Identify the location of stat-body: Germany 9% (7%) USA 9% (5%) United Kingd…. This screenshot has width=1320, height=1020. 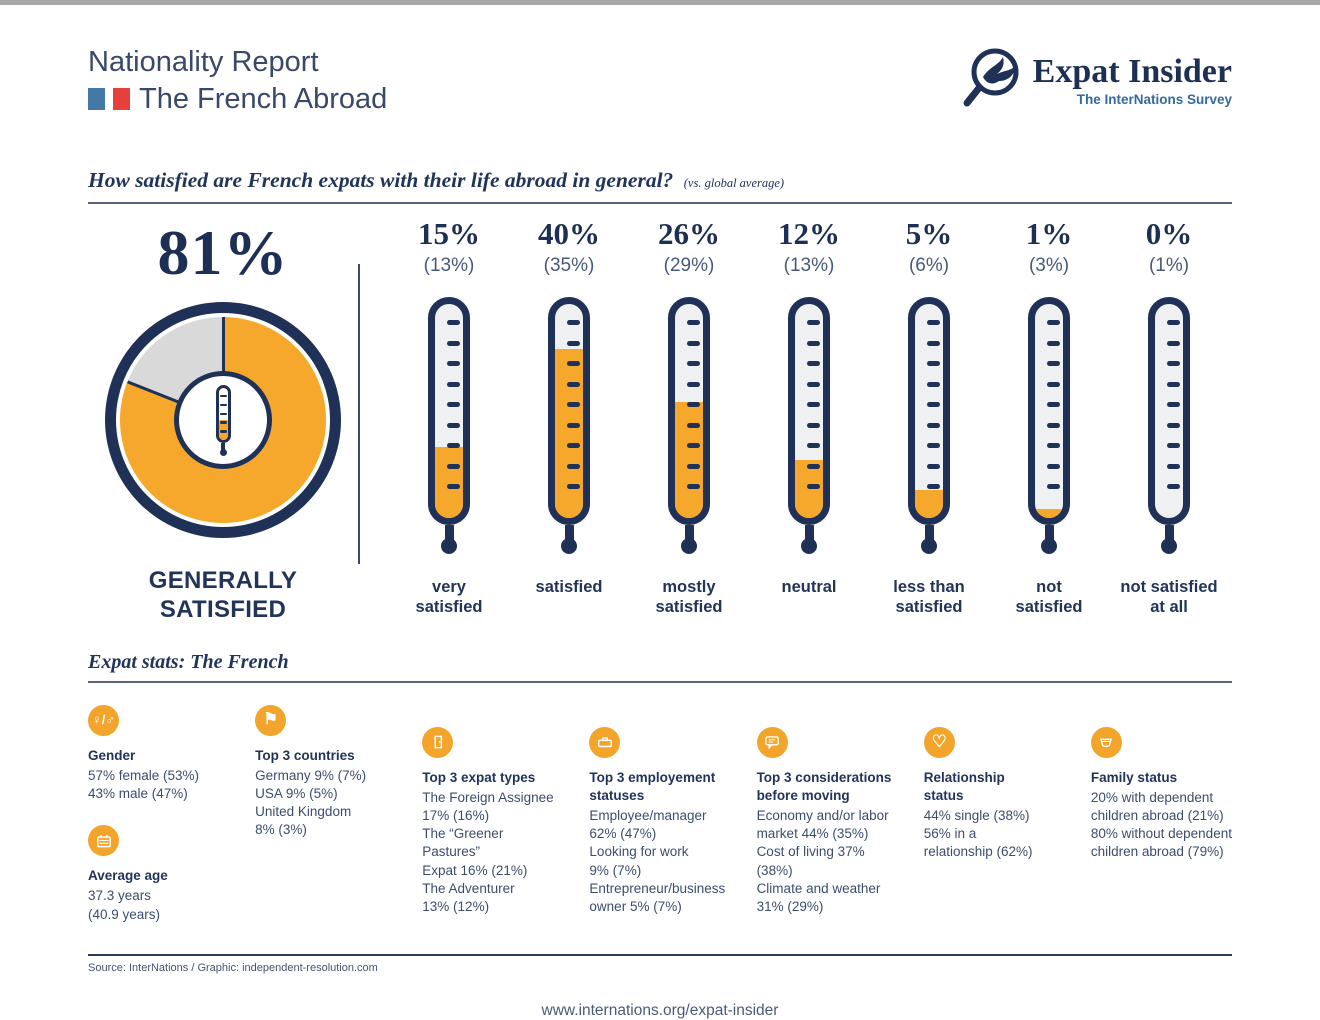
(311, 802).